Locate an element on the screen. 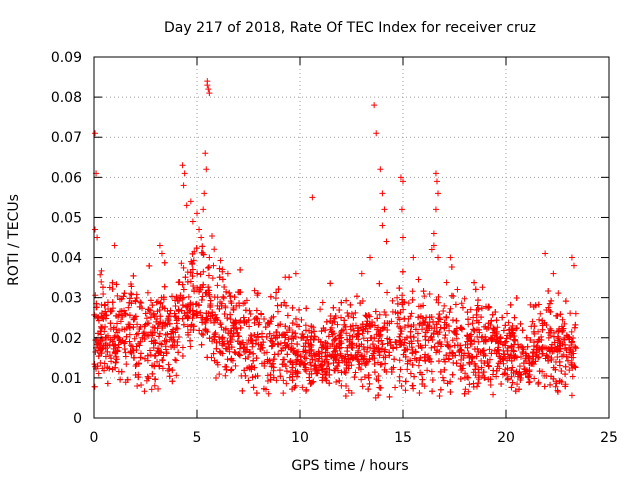  y-tick-label: 0.01 is located at coordinates (66, 379).